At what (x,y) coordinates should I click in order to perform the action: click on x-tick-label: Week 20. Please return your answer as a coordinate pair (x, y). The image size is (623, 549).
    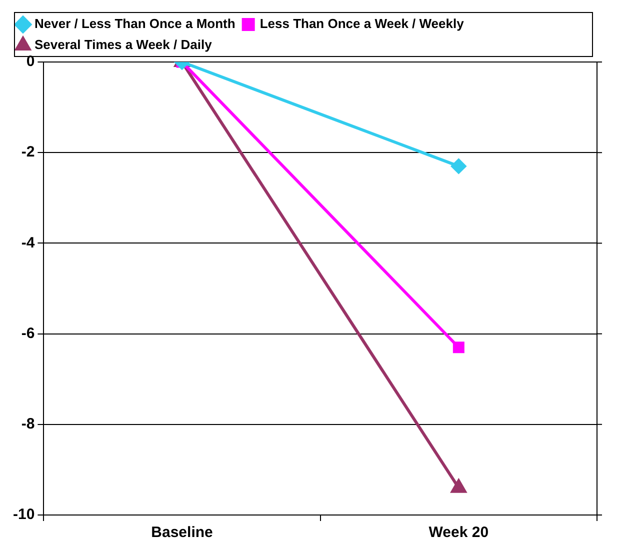
    Looking at the image, I should click on (458, 533).